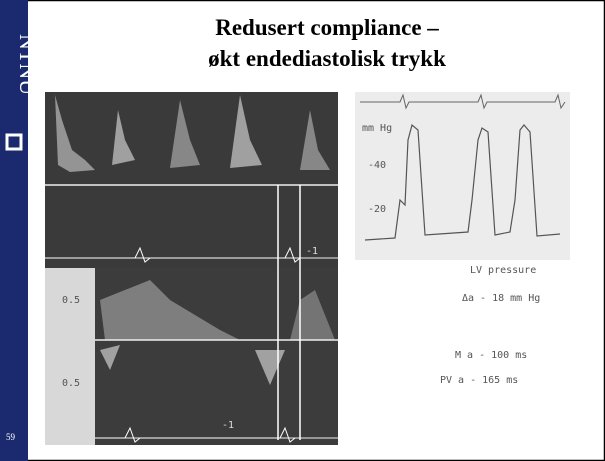  Describe the element at coordinates (479, 380) in the screenshot. I see `pv-a: PV a - 165 ms` at that location.